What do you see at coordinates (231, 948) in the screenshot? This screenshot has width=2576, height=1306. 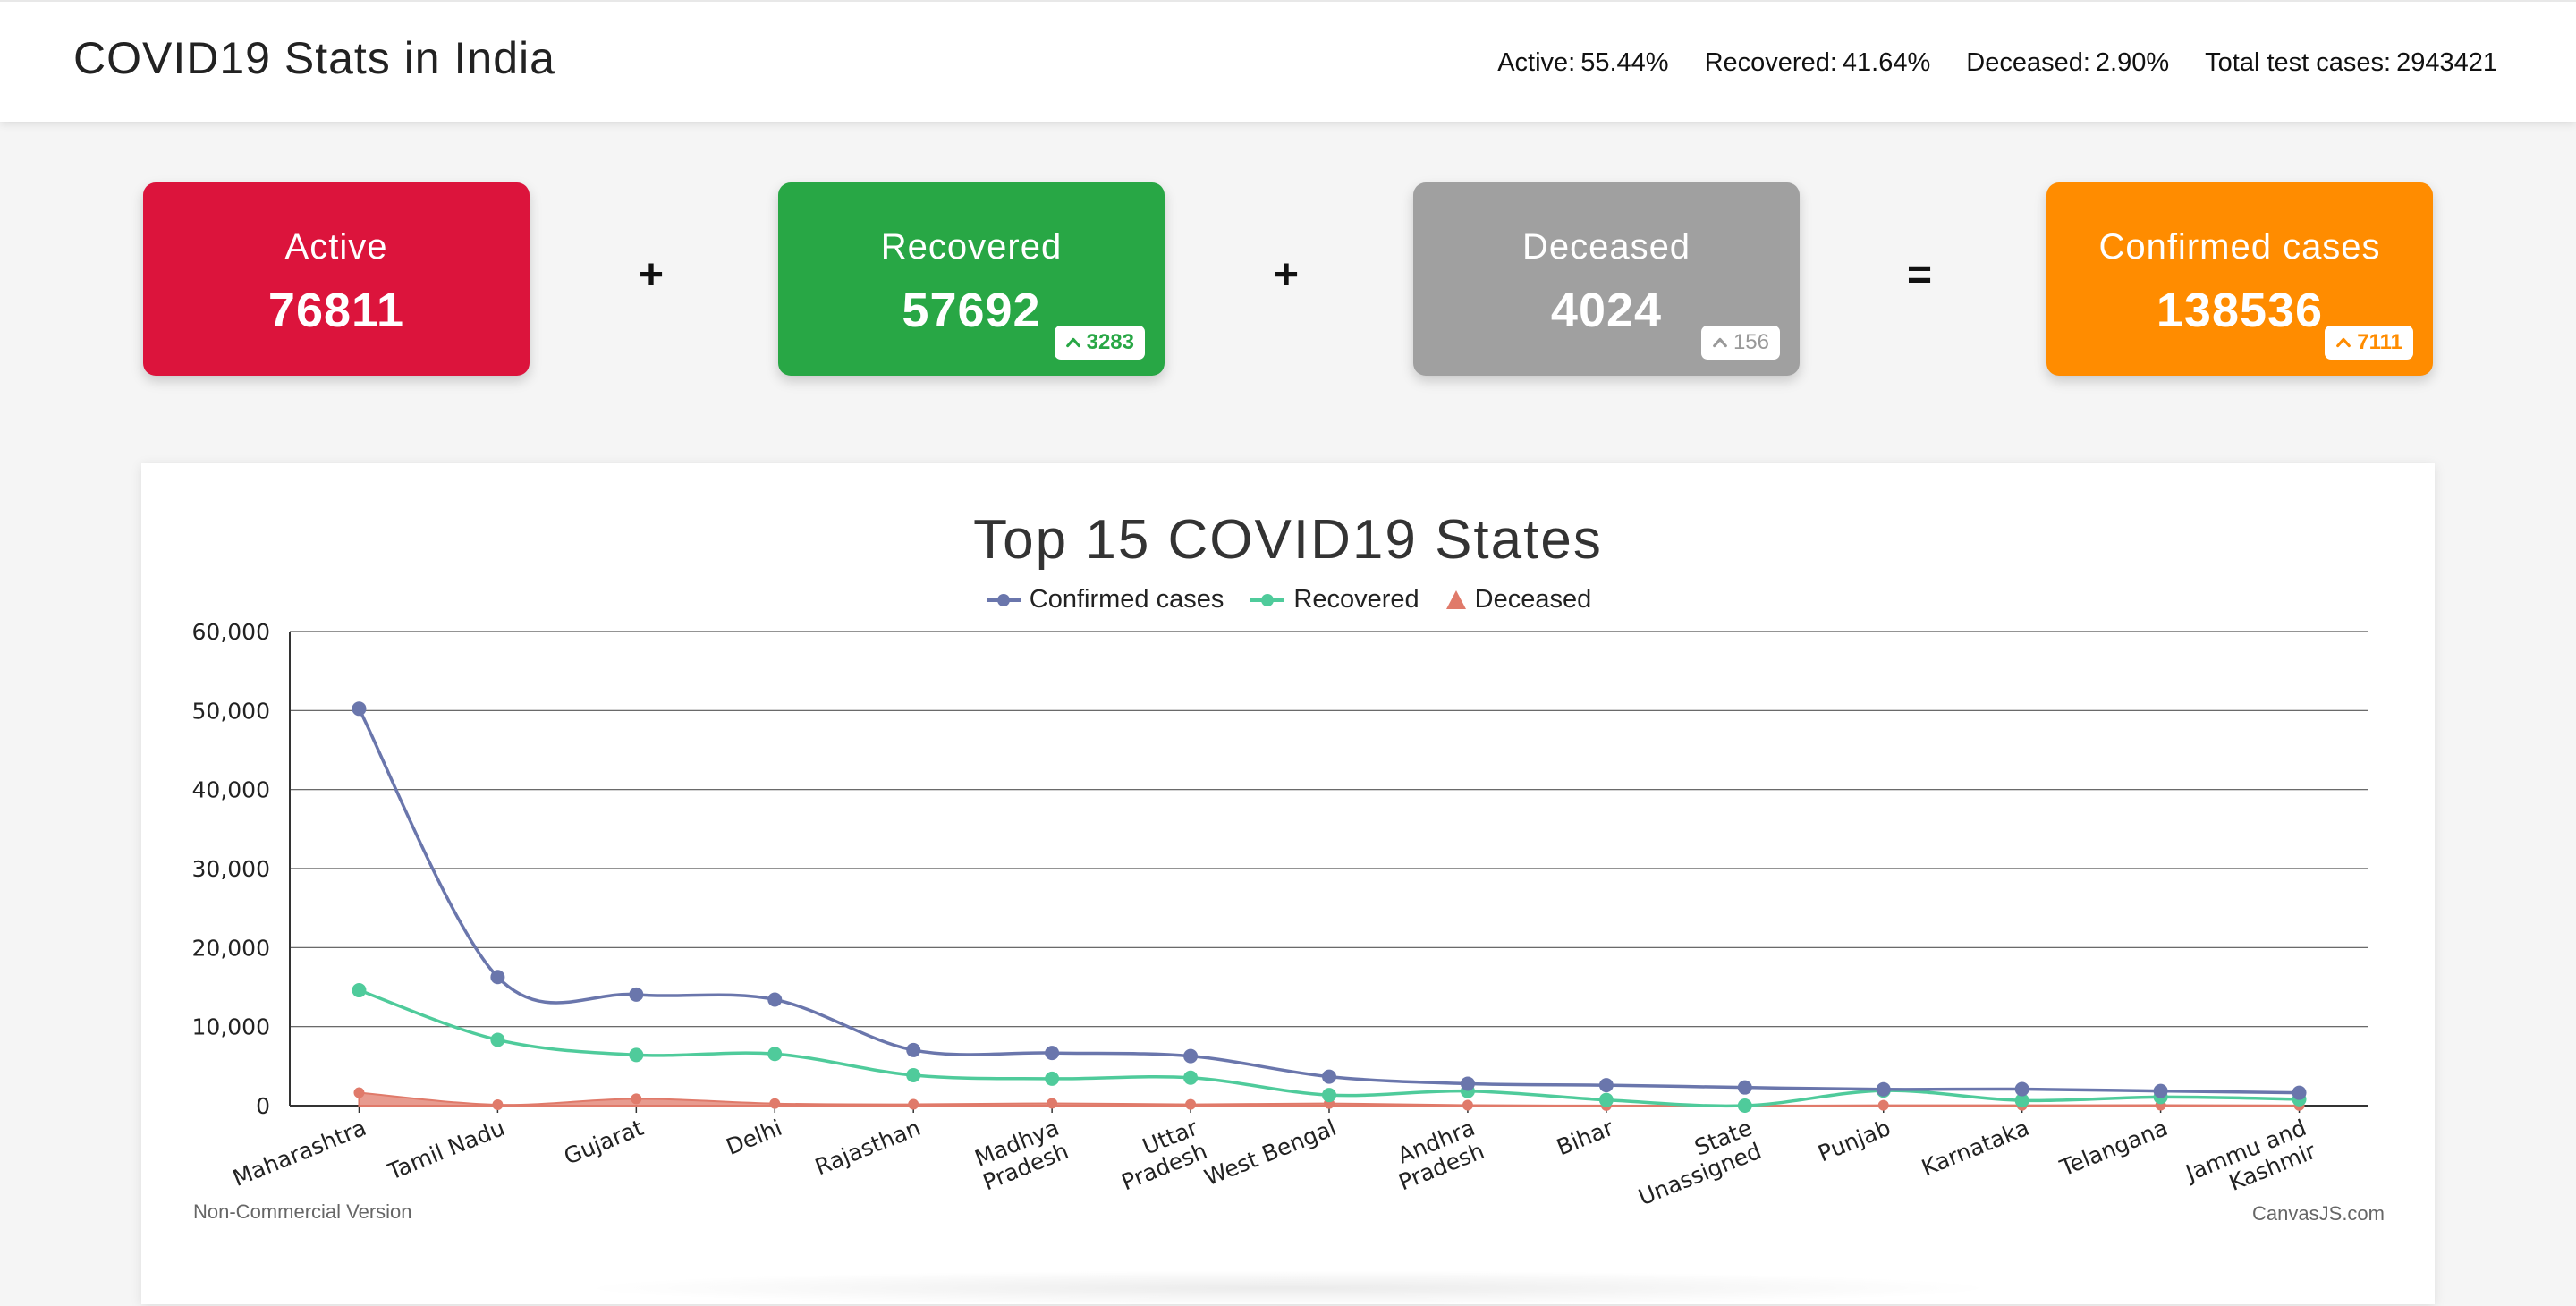 I see `y-tick-label: 20,000` at bounding box center [231, 948].